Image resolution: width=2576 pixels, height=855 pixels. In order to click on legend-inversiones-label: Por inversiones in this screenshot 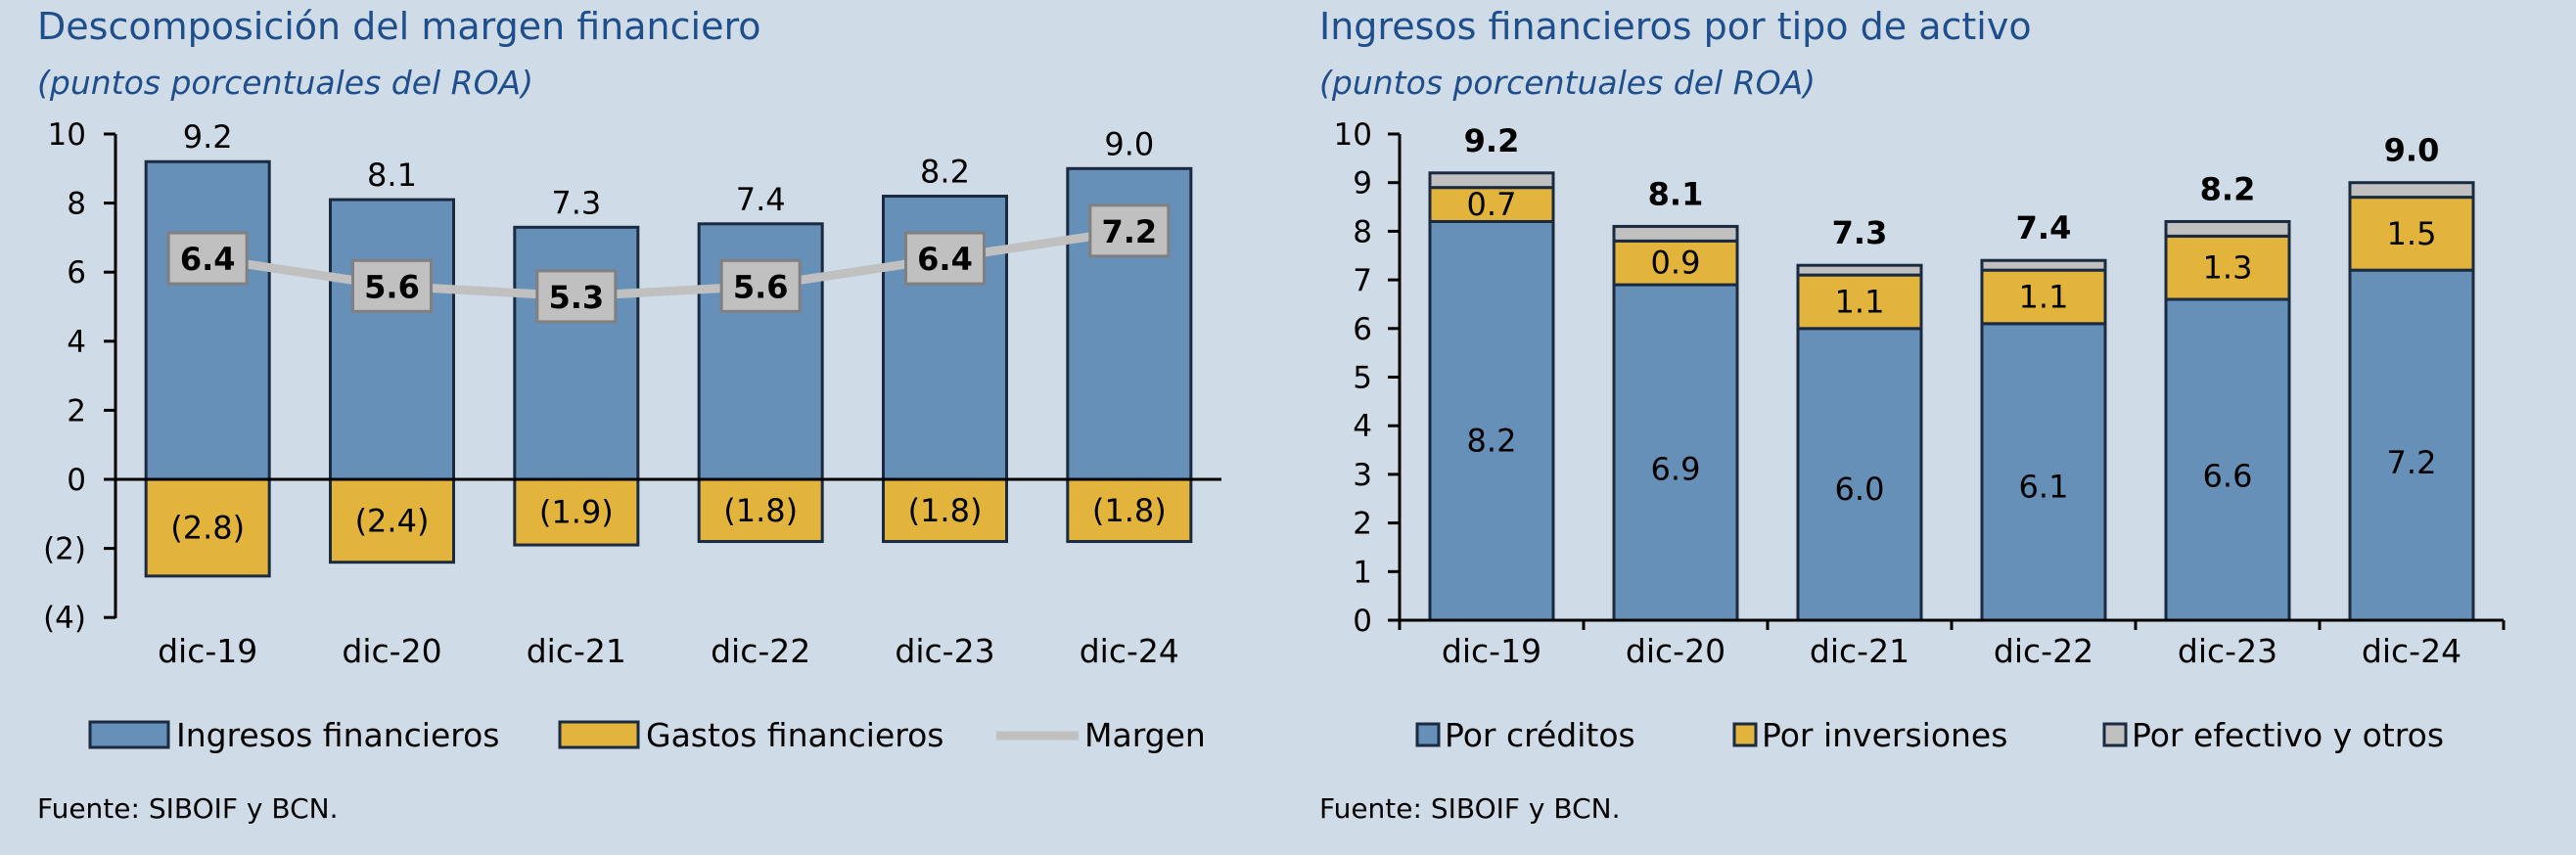, I will do `click(1884, 735)`.